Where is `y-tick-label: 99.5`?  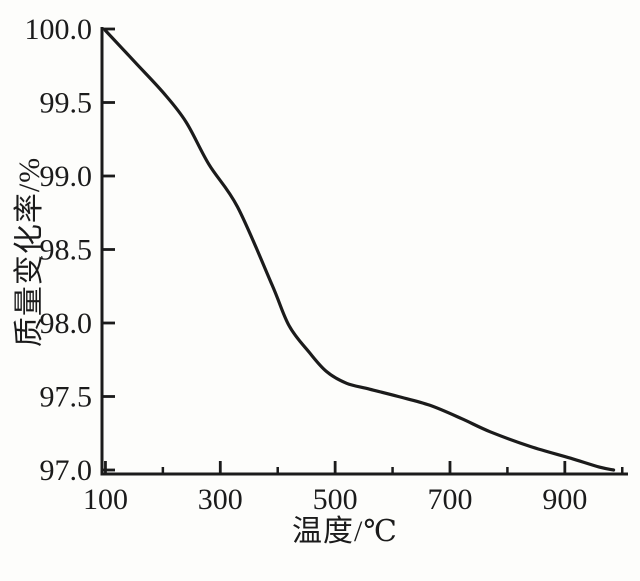 y-tick-label: 99.5 is located at coordinates (66, 103).